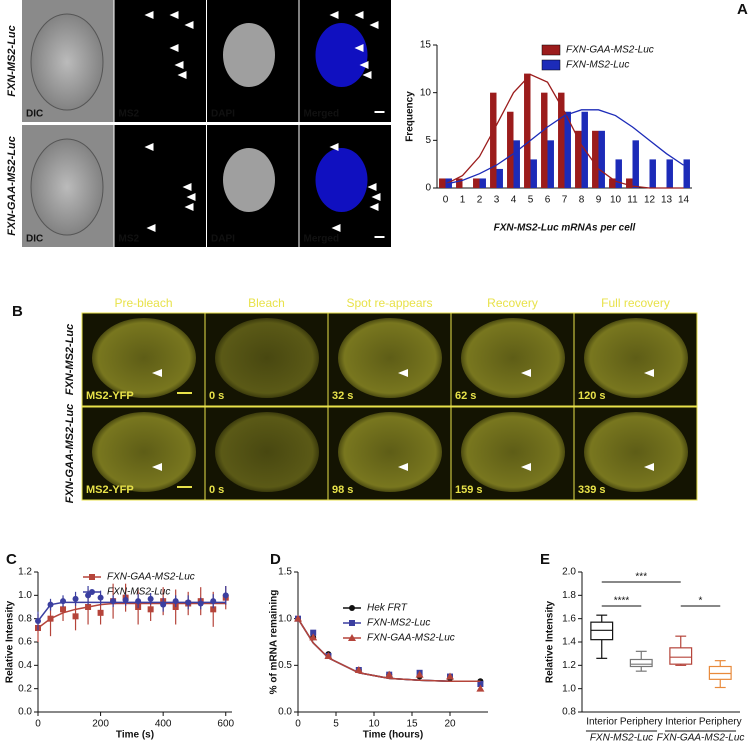 The height and width of the screenshot is (742, 750). I want to click on panel-label: B, so click(17, 311).